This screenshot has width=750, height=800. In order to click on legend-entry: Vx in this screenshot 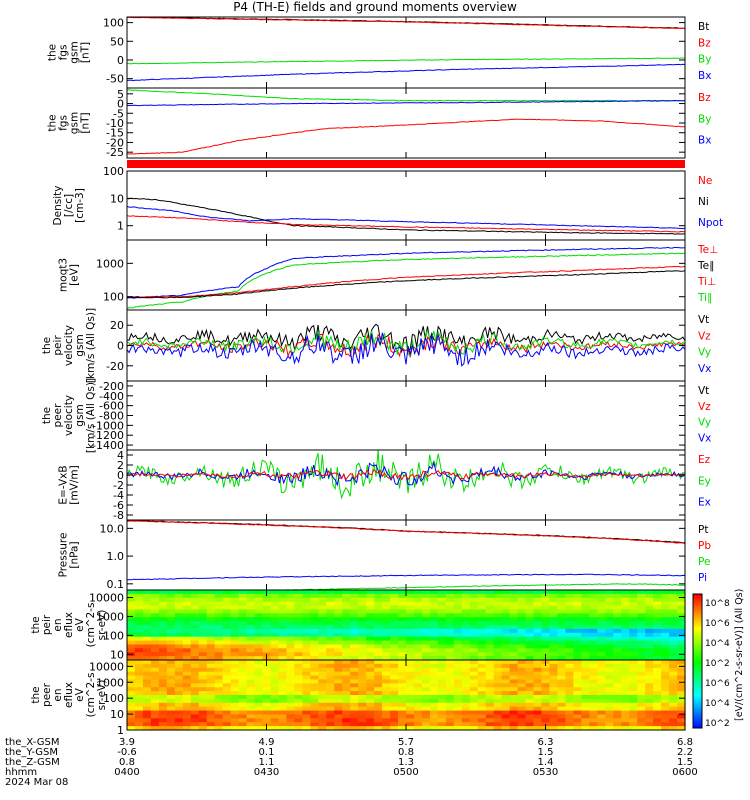, I will do `click(704, 369)`.